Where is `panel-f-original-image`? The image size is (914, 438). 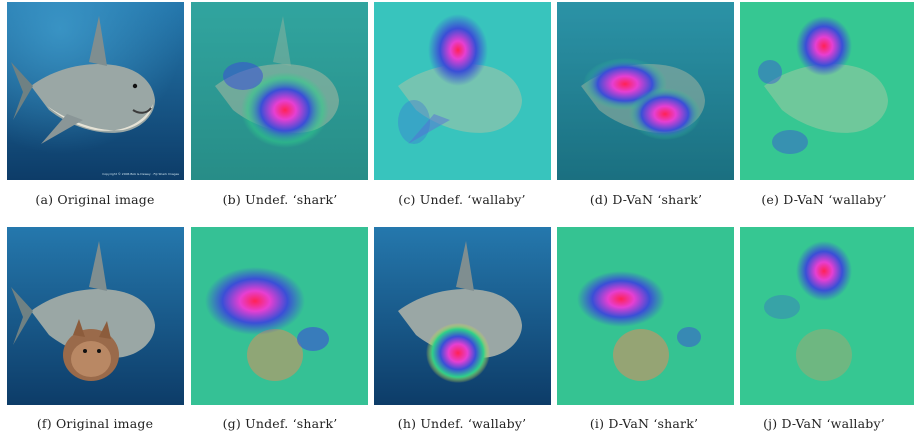 panel-f-original-image is located at coordinates (95, 316).